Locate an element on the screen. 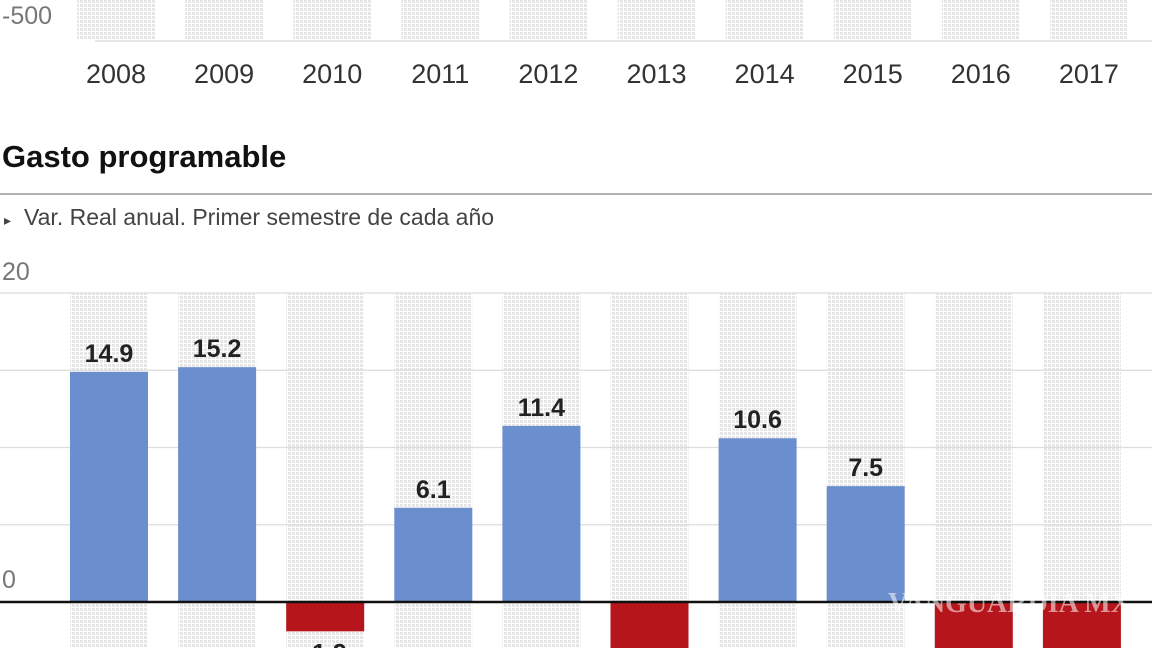  data-label-2008: 14.9 is located at coordinates (109, 354).